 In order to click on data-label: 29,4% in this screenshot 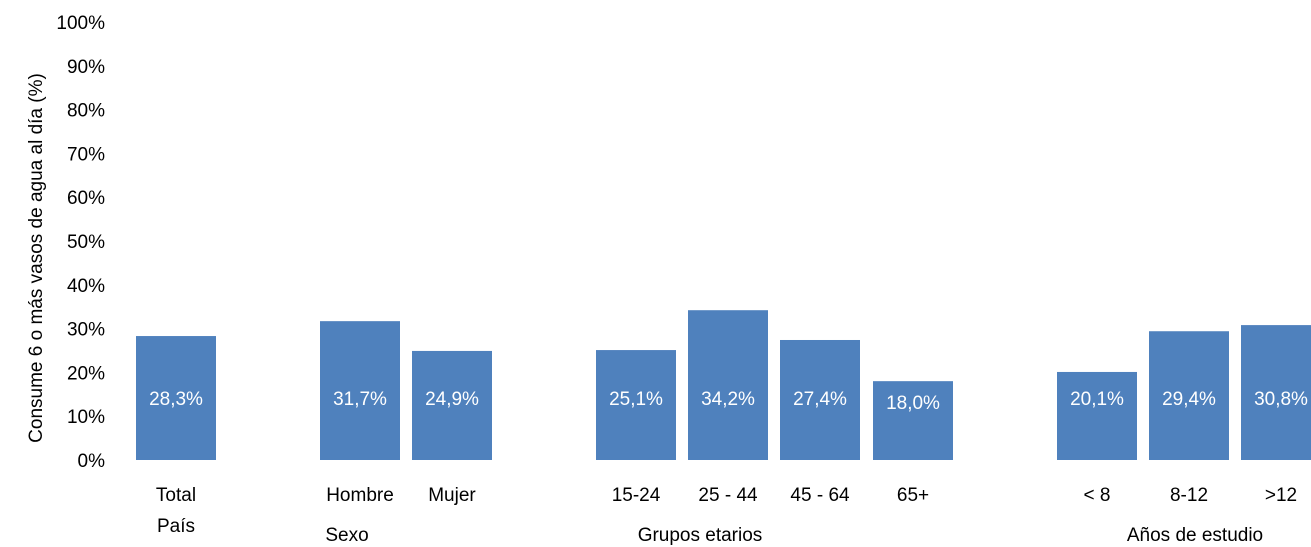, I will do `click(1189, 399)`.